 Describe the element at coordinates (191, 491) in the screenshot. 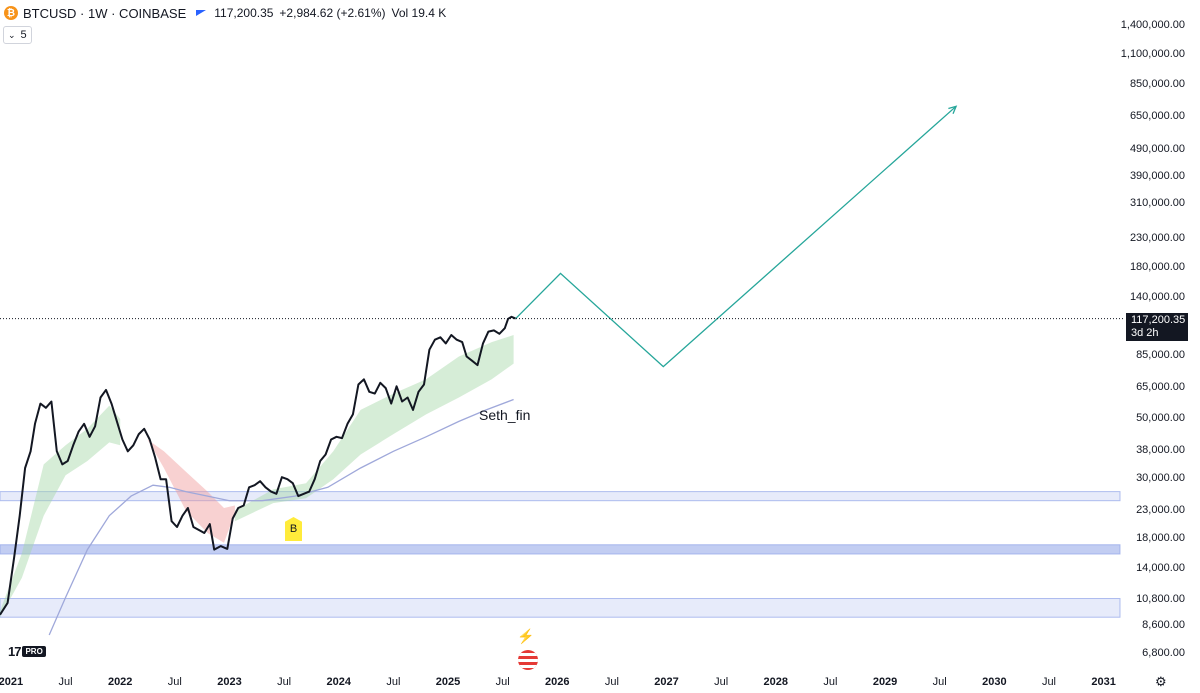

I see `ribbon-down` at that location.